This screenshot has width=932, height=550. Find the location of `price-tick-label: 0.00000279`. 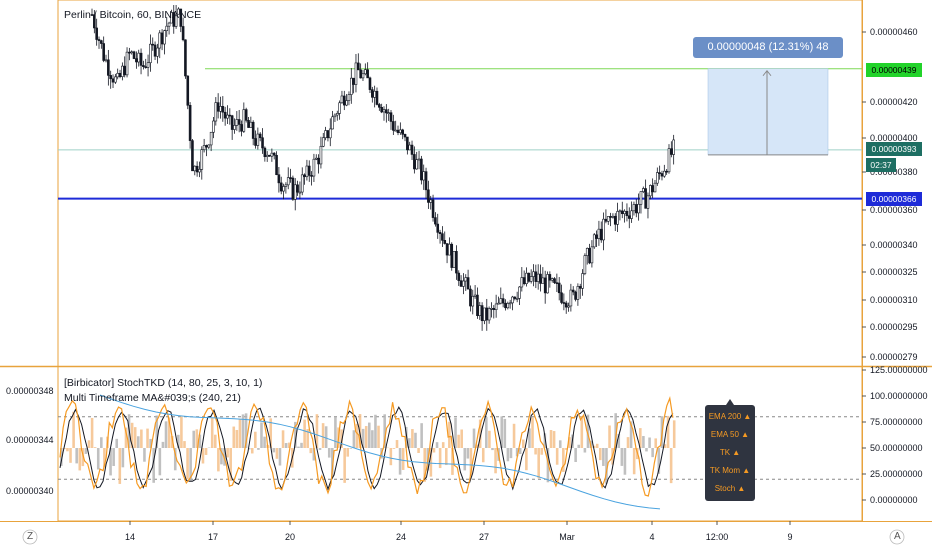

price-tick-label: 0.00000279 is located at coordinates (894, 357).